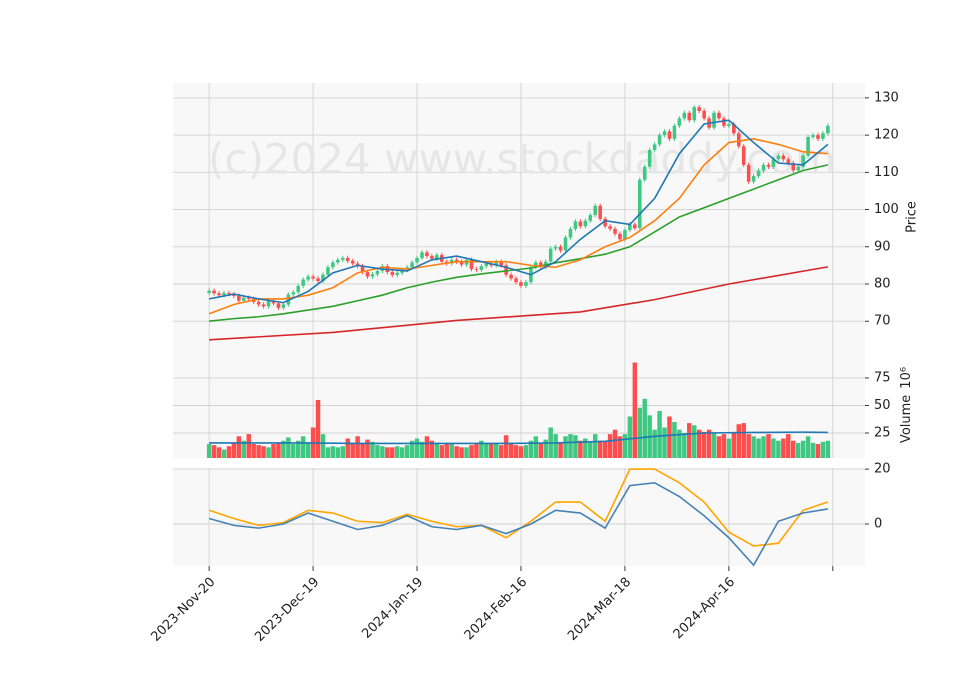 The height and width of the screenshot is (690, 960). What do you see at coordinates (519, 517) in the screenshot?
I see `oscillator-panel` at bounding box center [519, 517].